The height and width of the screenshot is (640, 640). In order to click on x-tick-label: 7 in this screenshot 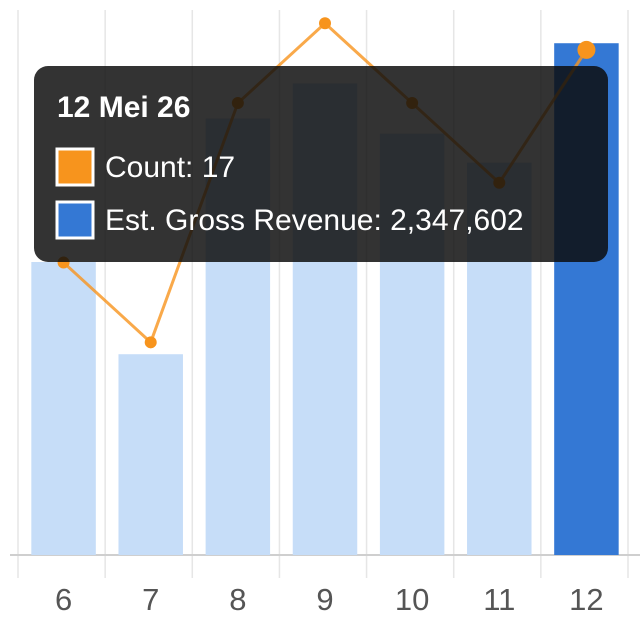, I will do `click(150, 599)`.